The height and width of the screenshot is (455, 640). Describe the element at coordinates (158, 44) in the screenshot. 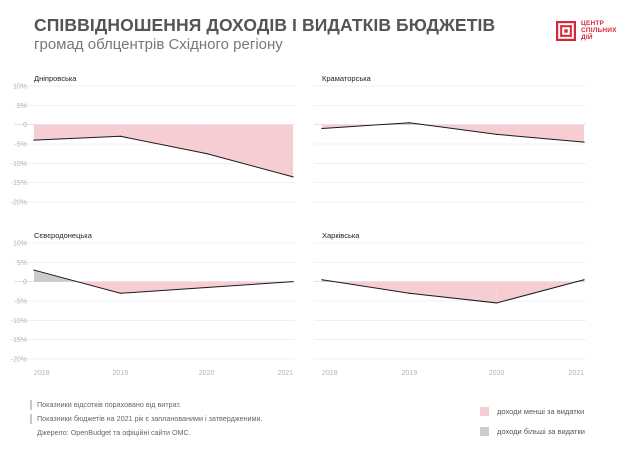

I see `chart-subtitle: громад облцентрів Східного регіону` at that location.